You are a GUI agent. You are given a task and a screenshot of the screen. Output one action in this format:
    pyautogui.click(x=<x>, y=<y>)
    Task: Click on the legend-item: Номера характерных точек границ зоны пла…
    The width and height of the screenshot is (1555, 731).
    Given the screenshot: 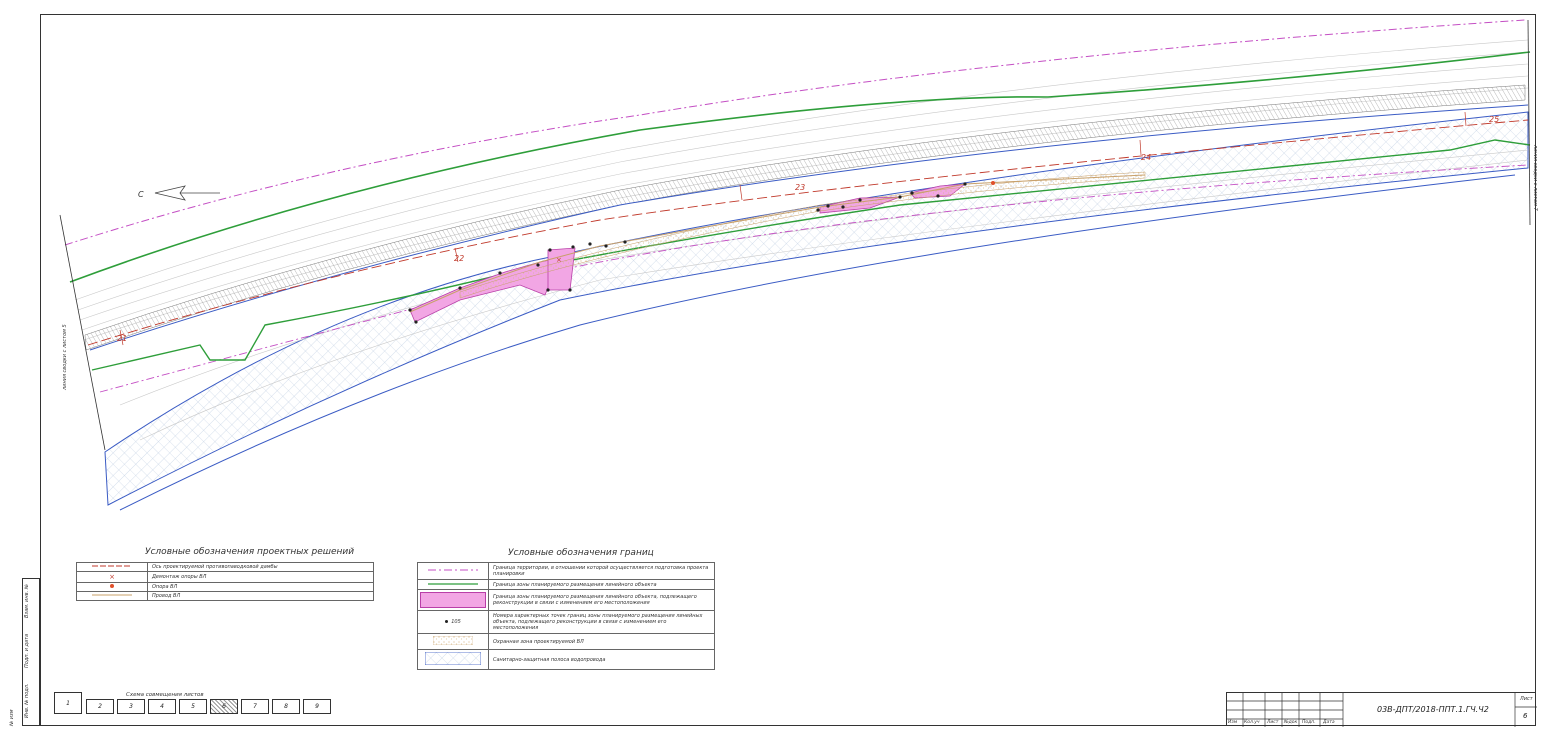 What is the action you would take?
    pyautogui.click(x=601, y=622)
    